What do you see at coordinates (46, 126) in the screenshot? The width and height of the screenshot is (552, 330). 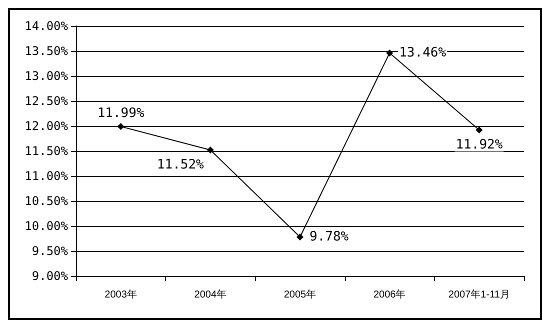 I see `y-tick-label: 12.00%` at bounding box center [46, 126].